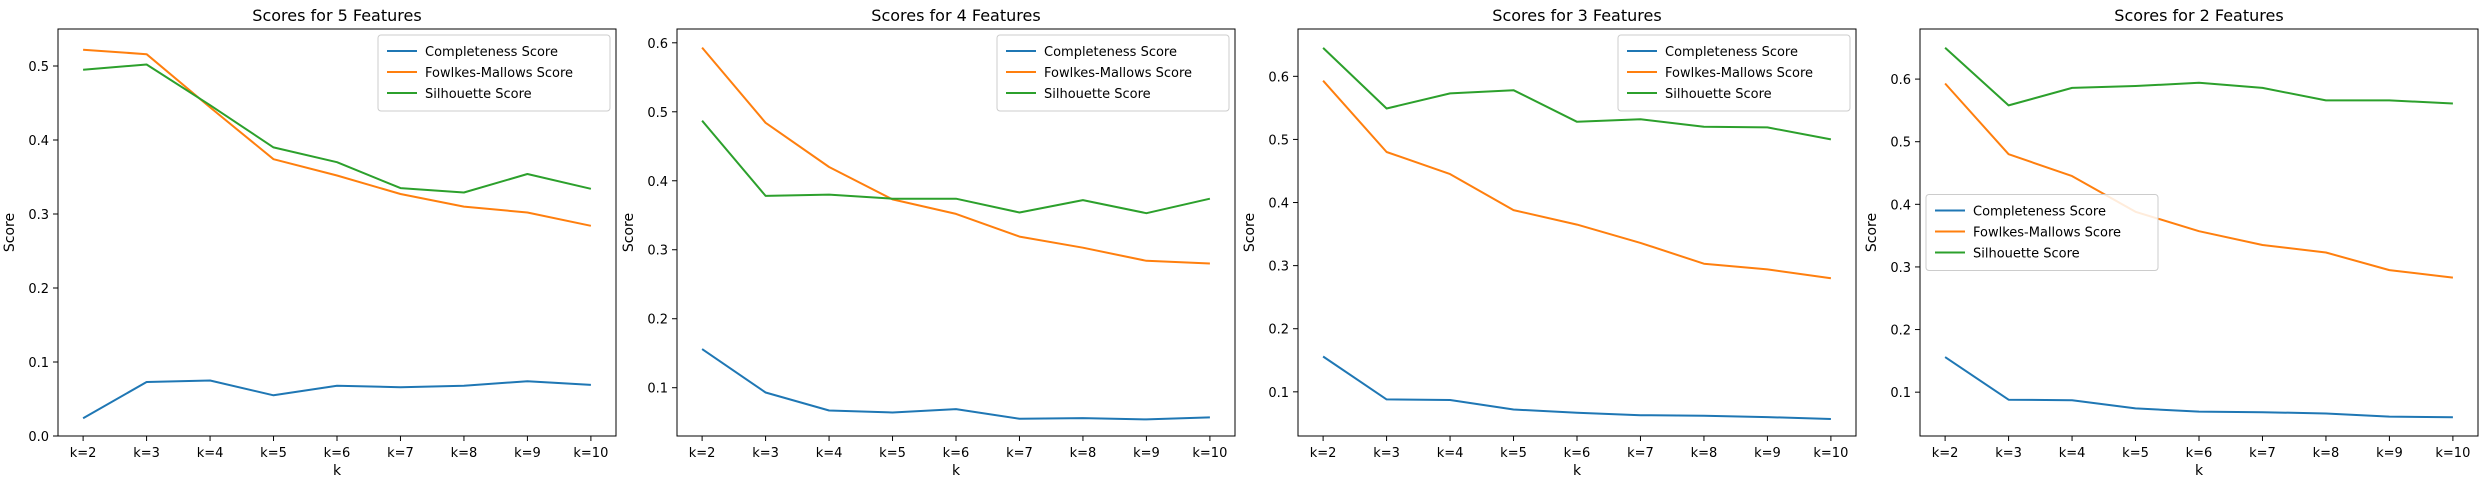 Image resolution: width=2489 pixels, height=490 pixels. What do you see at coordinates (955, 15) in the screenshot?
I see `chart-title: Scores for 4 Features` at bounding box center [955, 15].